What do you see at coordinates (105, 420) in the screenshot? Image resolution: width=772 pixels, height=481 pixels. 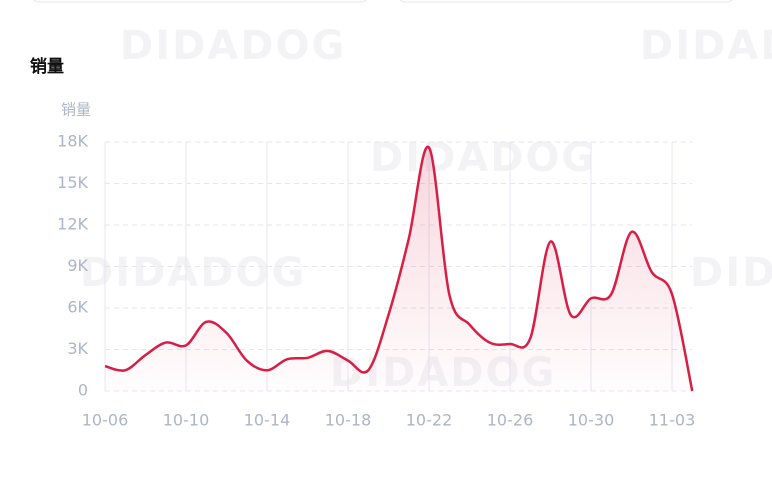 I see `x-tick-label: 10-06` at bounding box center [105, 420].